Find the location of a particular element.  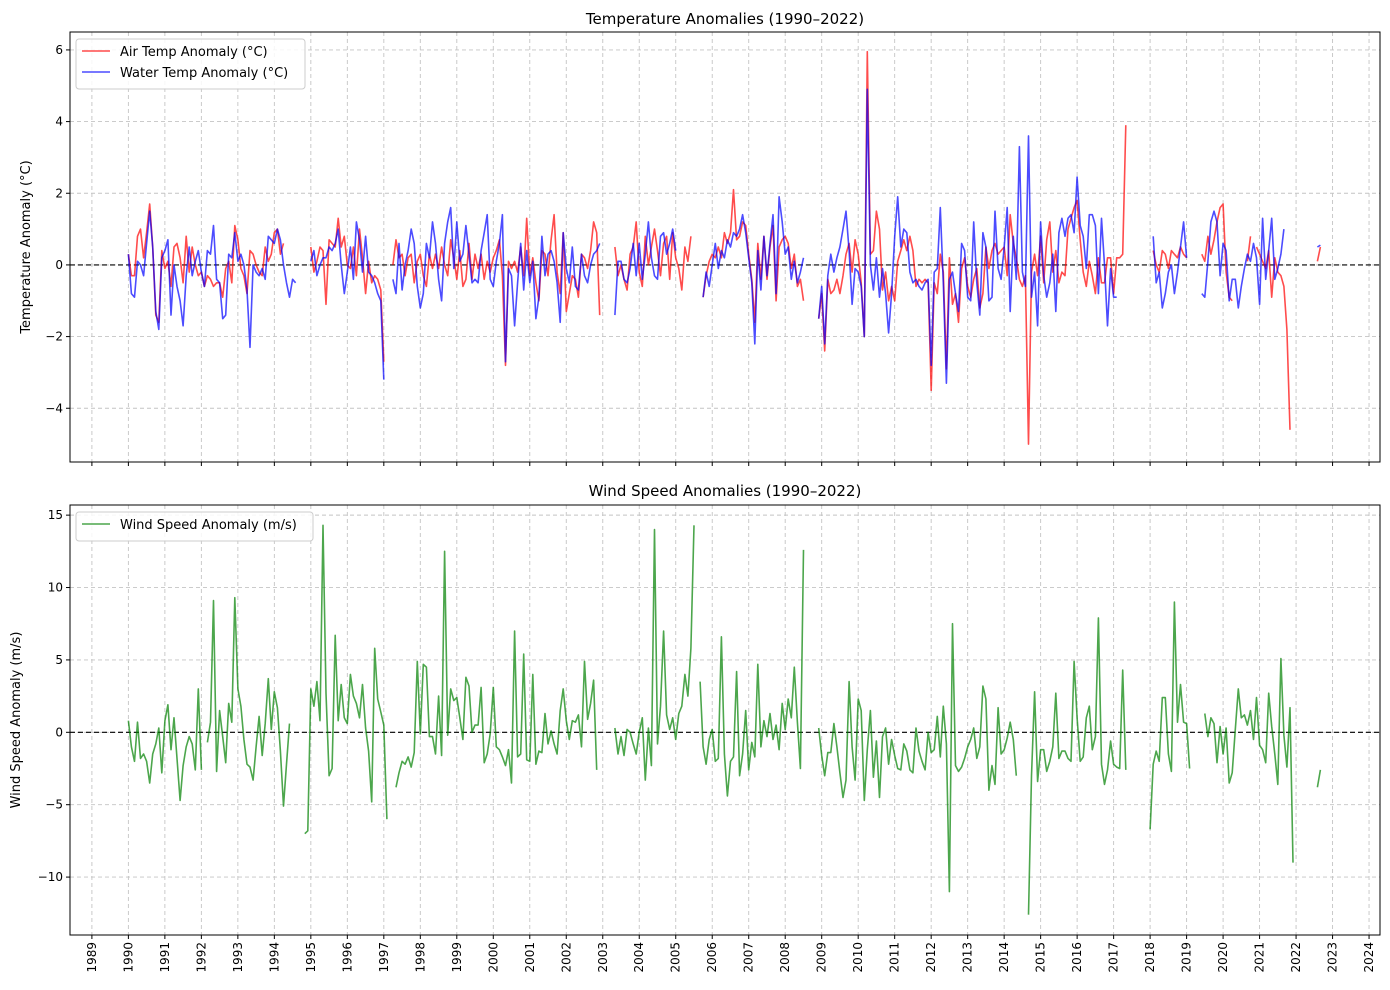

wind-x-tick-label: 2013 is located at coordinates (968, 957).